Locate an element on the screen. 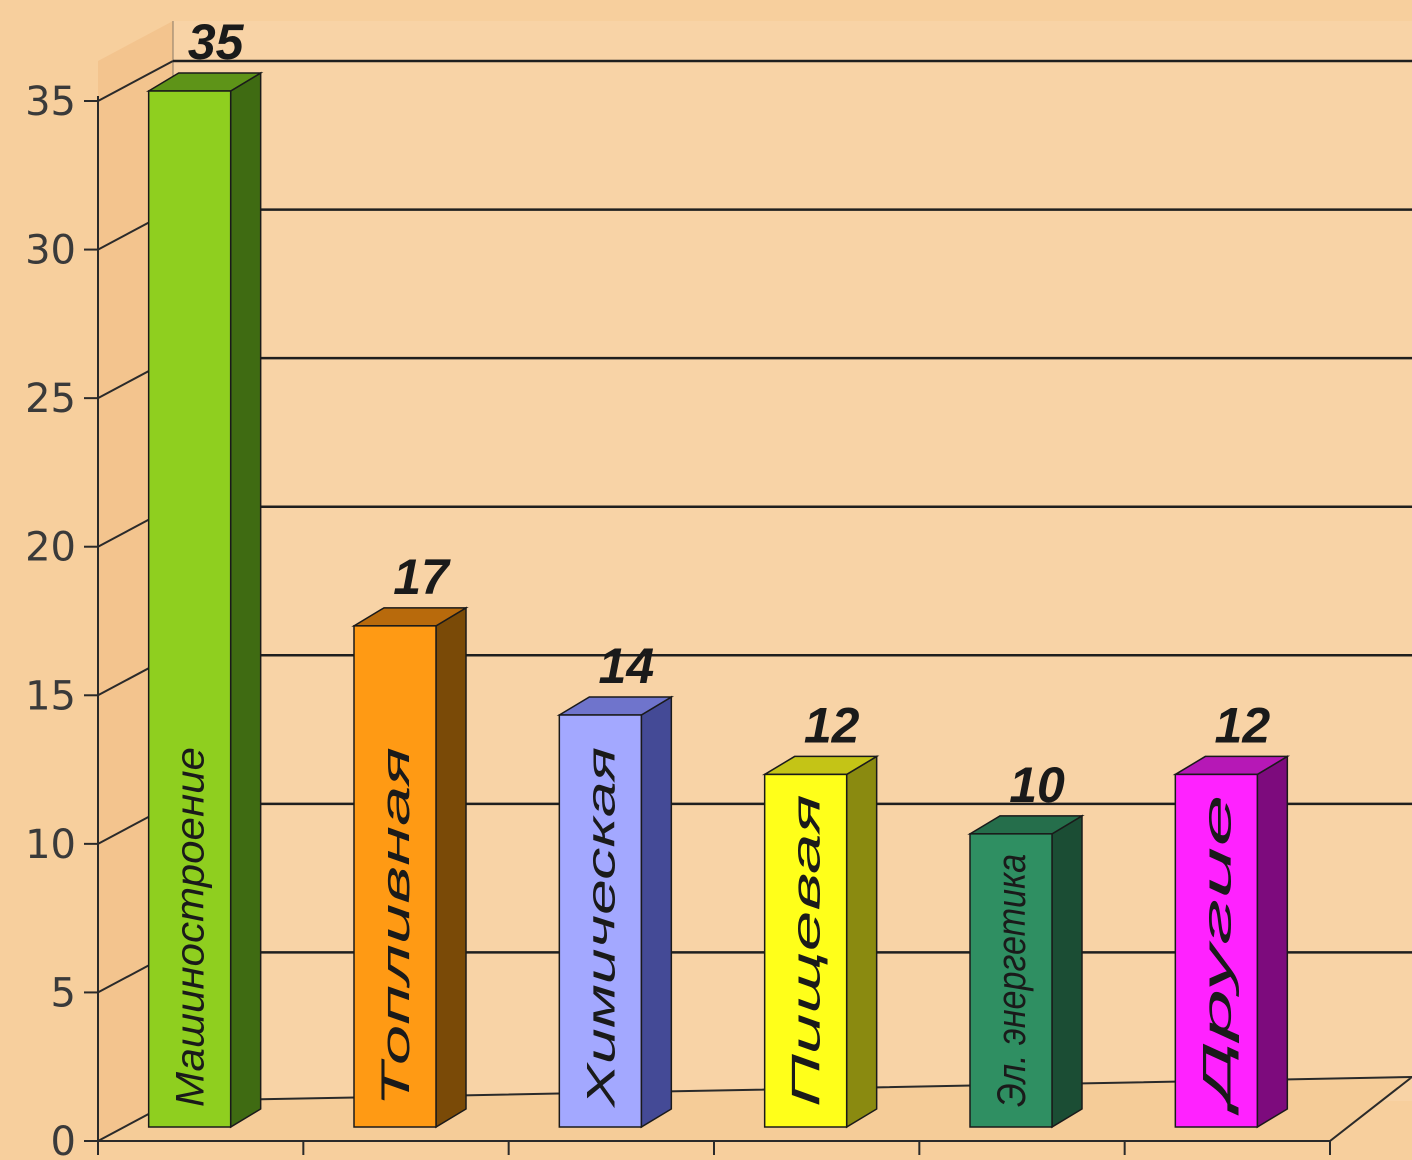 The image size is (1412, 1160). bar-category-label: Машиностроение is located at coordinates (191, 927).